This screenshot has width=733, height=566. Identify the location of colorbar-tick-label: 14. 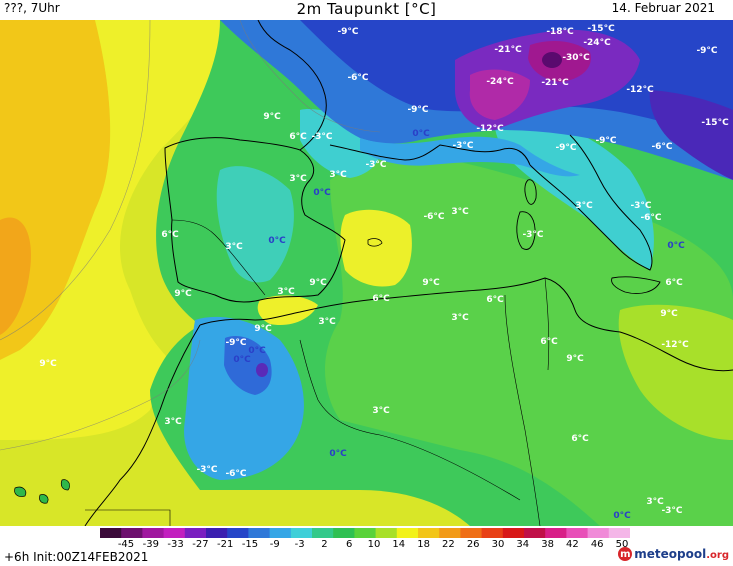
(399, 544).